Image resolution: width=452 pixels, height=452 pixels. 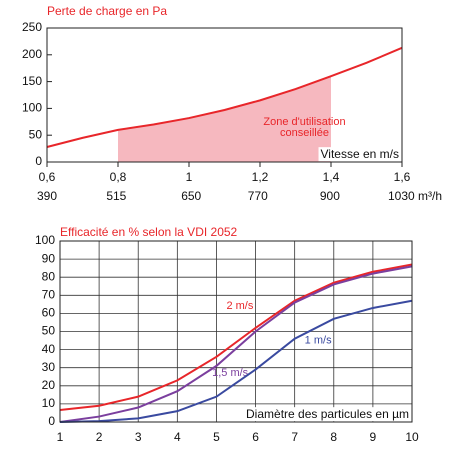 I want to click on y-tick-label: 250, so click(x=32, y=27).